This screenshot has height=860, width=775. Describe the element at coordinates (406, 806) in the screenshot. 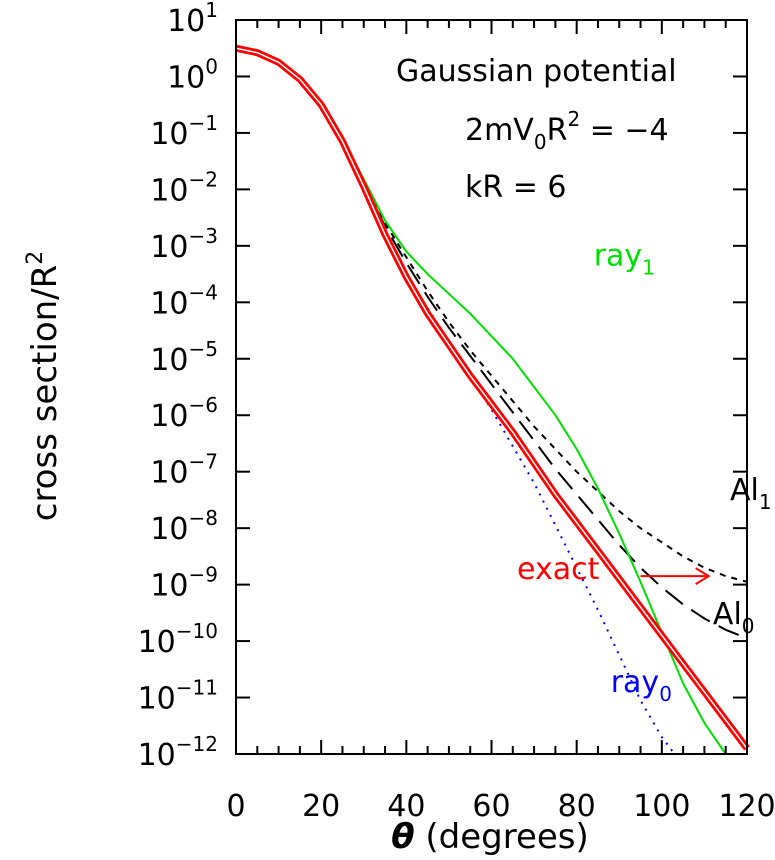

I see `x-tick-label: 40` at that location.